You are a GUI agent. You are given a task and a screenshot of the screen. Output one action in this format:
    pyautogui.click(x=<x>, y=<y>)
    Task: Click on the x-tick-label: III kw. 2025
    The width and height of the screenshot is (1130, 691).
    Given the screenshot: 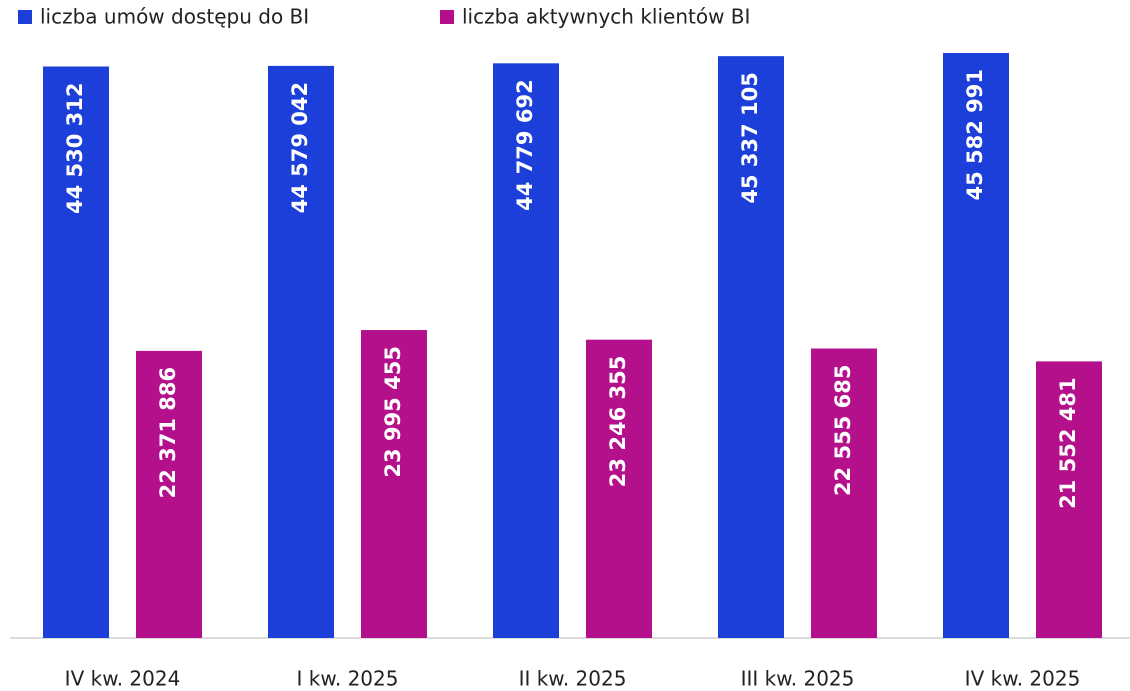 What is the action you would take?
    pyautogui.click(x=798, y=679)
    